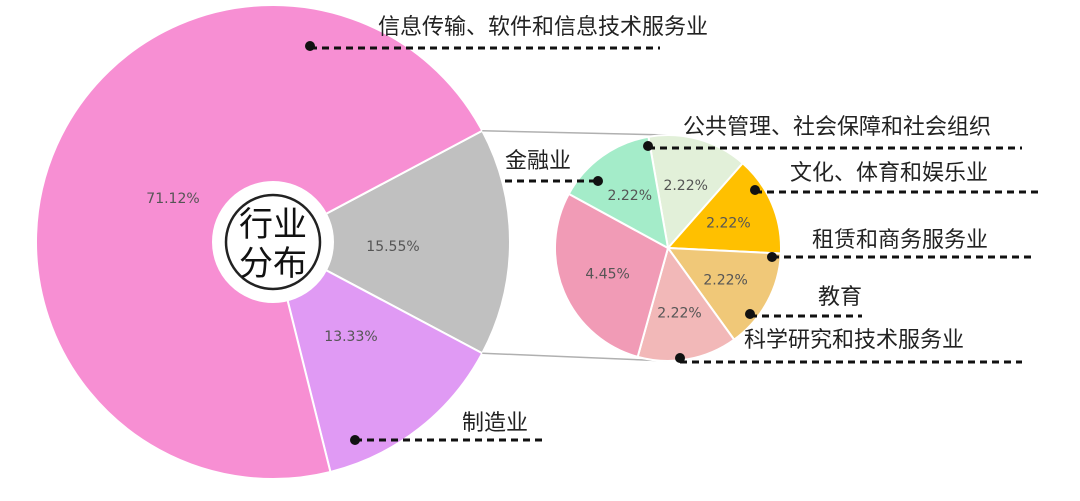 The image size is (1080, 501). I want to click on category-label-7: 科学研究和技术服务业, so click(854, 340).